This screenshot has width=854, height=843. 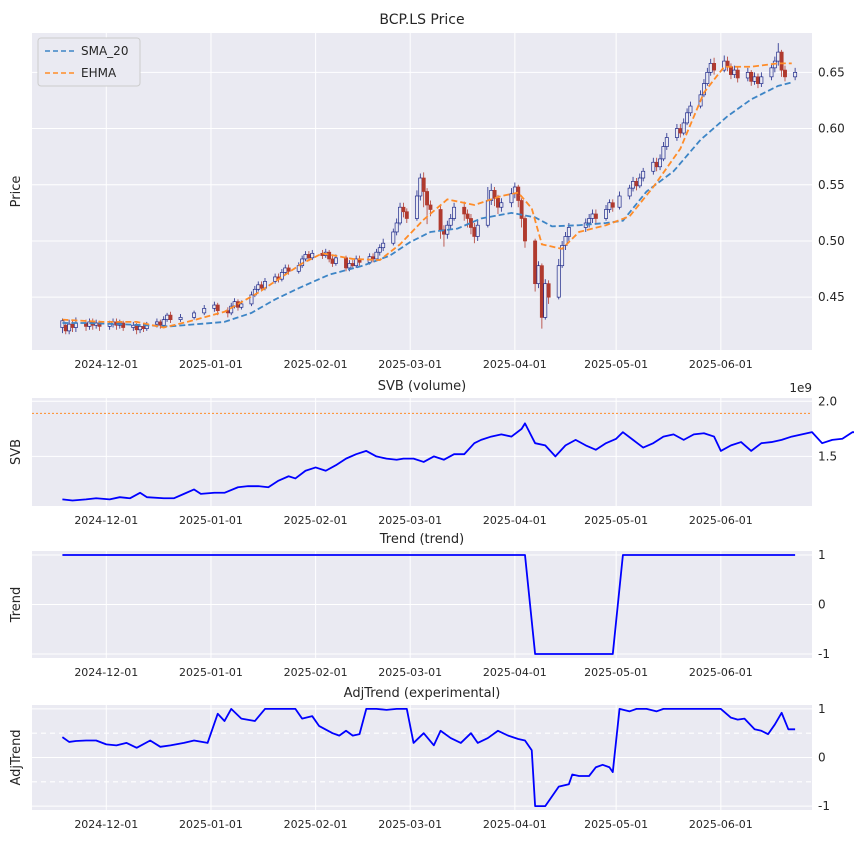 I want to click on y-tick-label: -1, so click(x=824, y=806).